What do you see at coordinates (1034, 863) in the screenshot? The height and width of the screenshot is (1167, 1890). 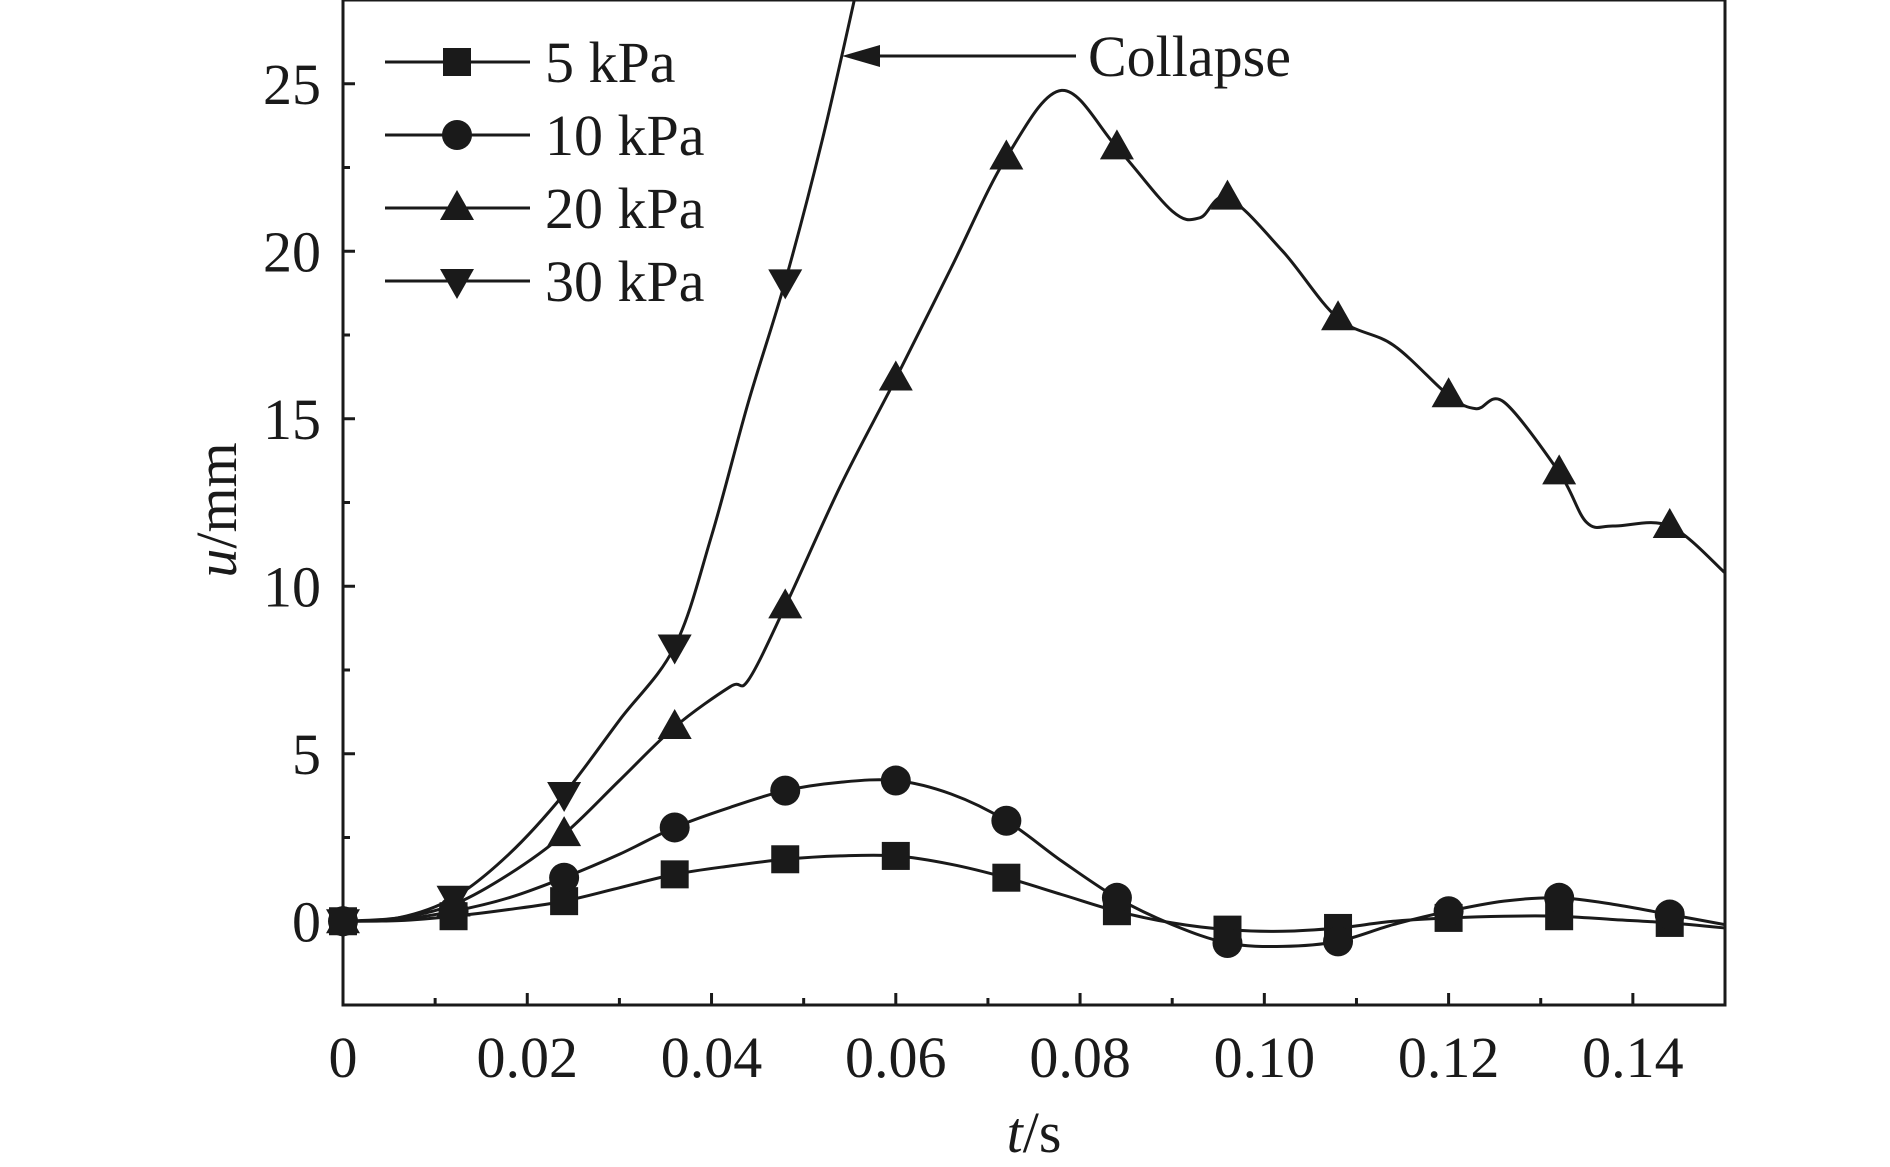 I see `series-line-10-kpa` at bounding box center [1034, 863].